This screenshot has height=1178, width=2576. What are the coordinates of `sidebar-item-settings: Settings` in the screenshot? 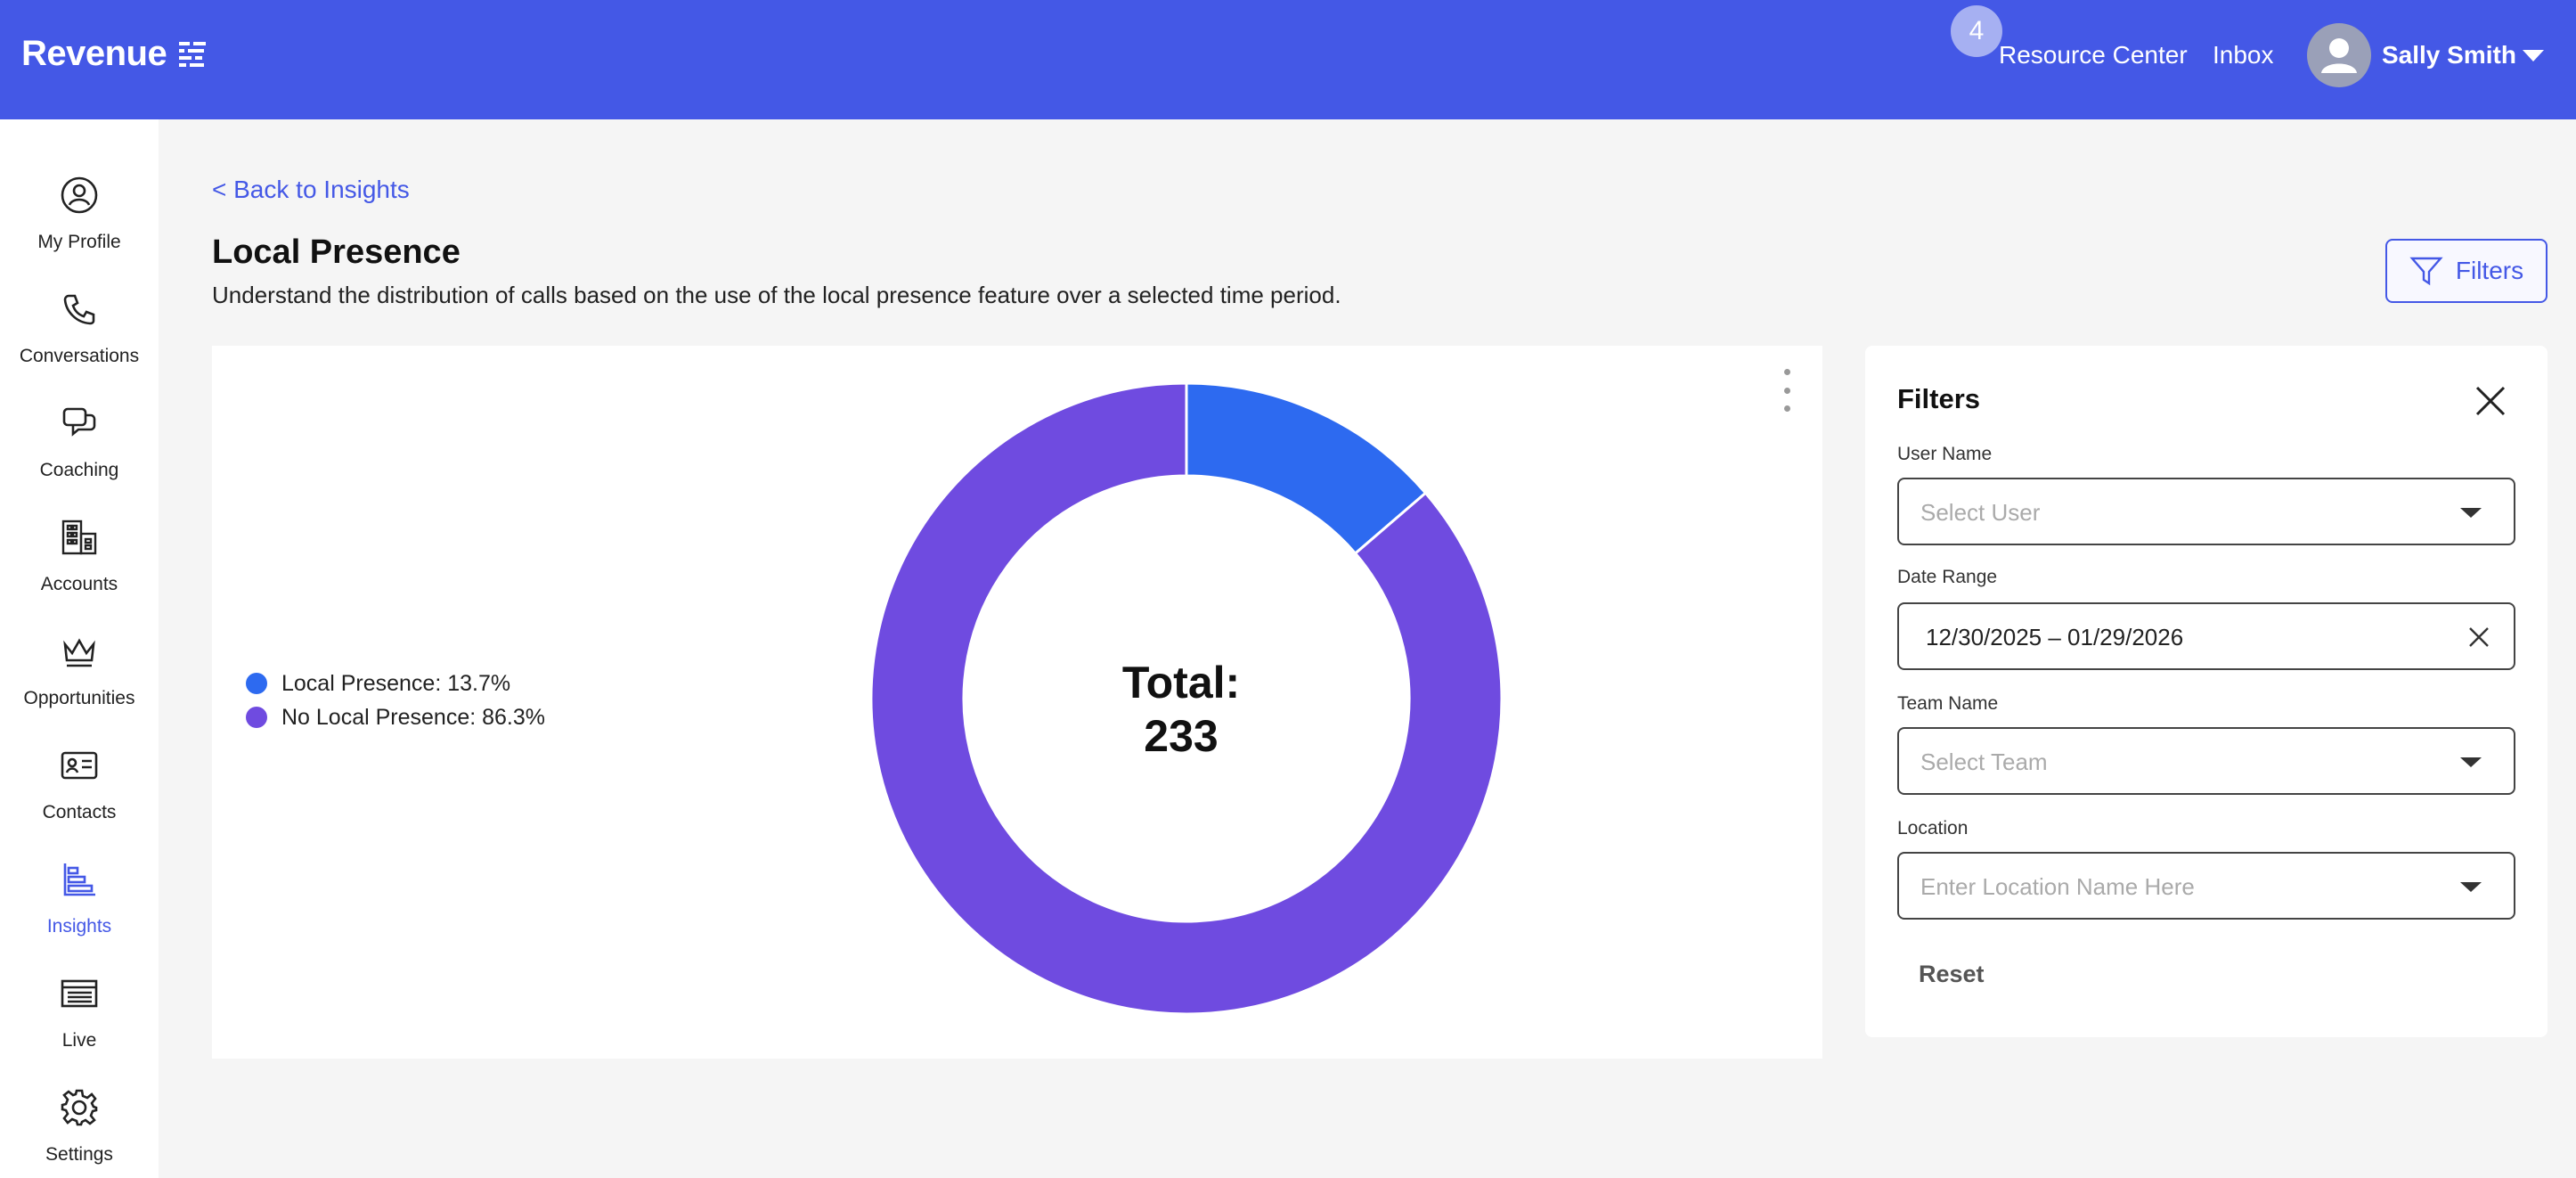 It's located at (79, 1127).